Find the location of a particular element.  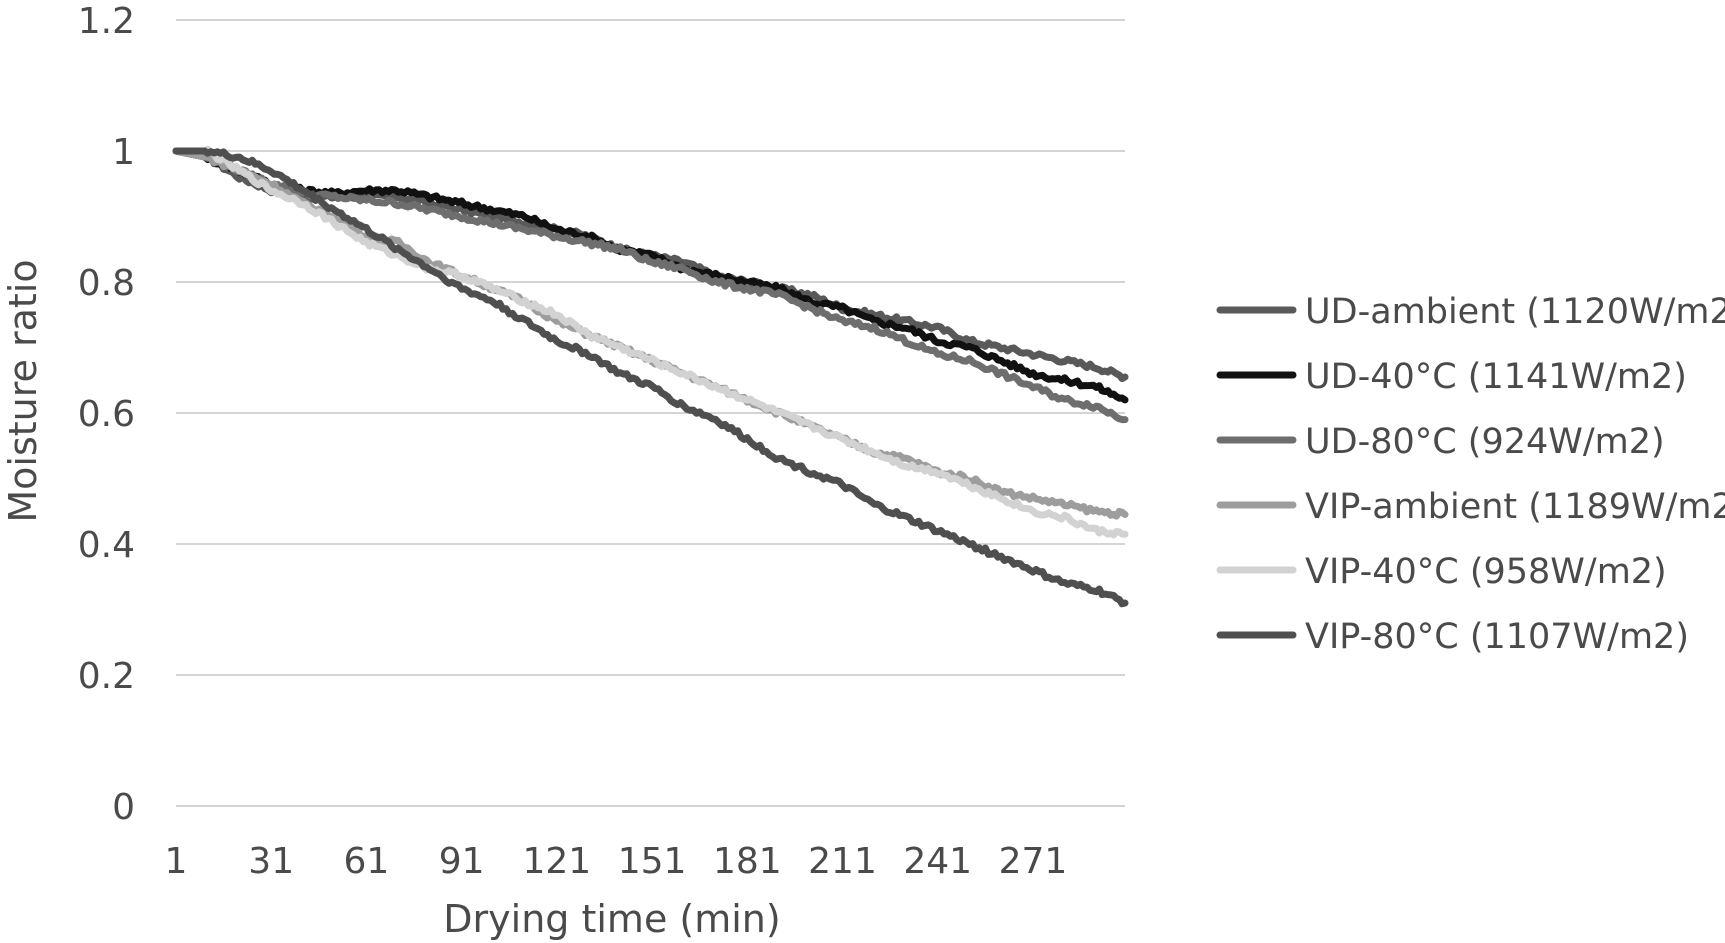

x-tick-label: 271 is located at coordinates (1033, 861).